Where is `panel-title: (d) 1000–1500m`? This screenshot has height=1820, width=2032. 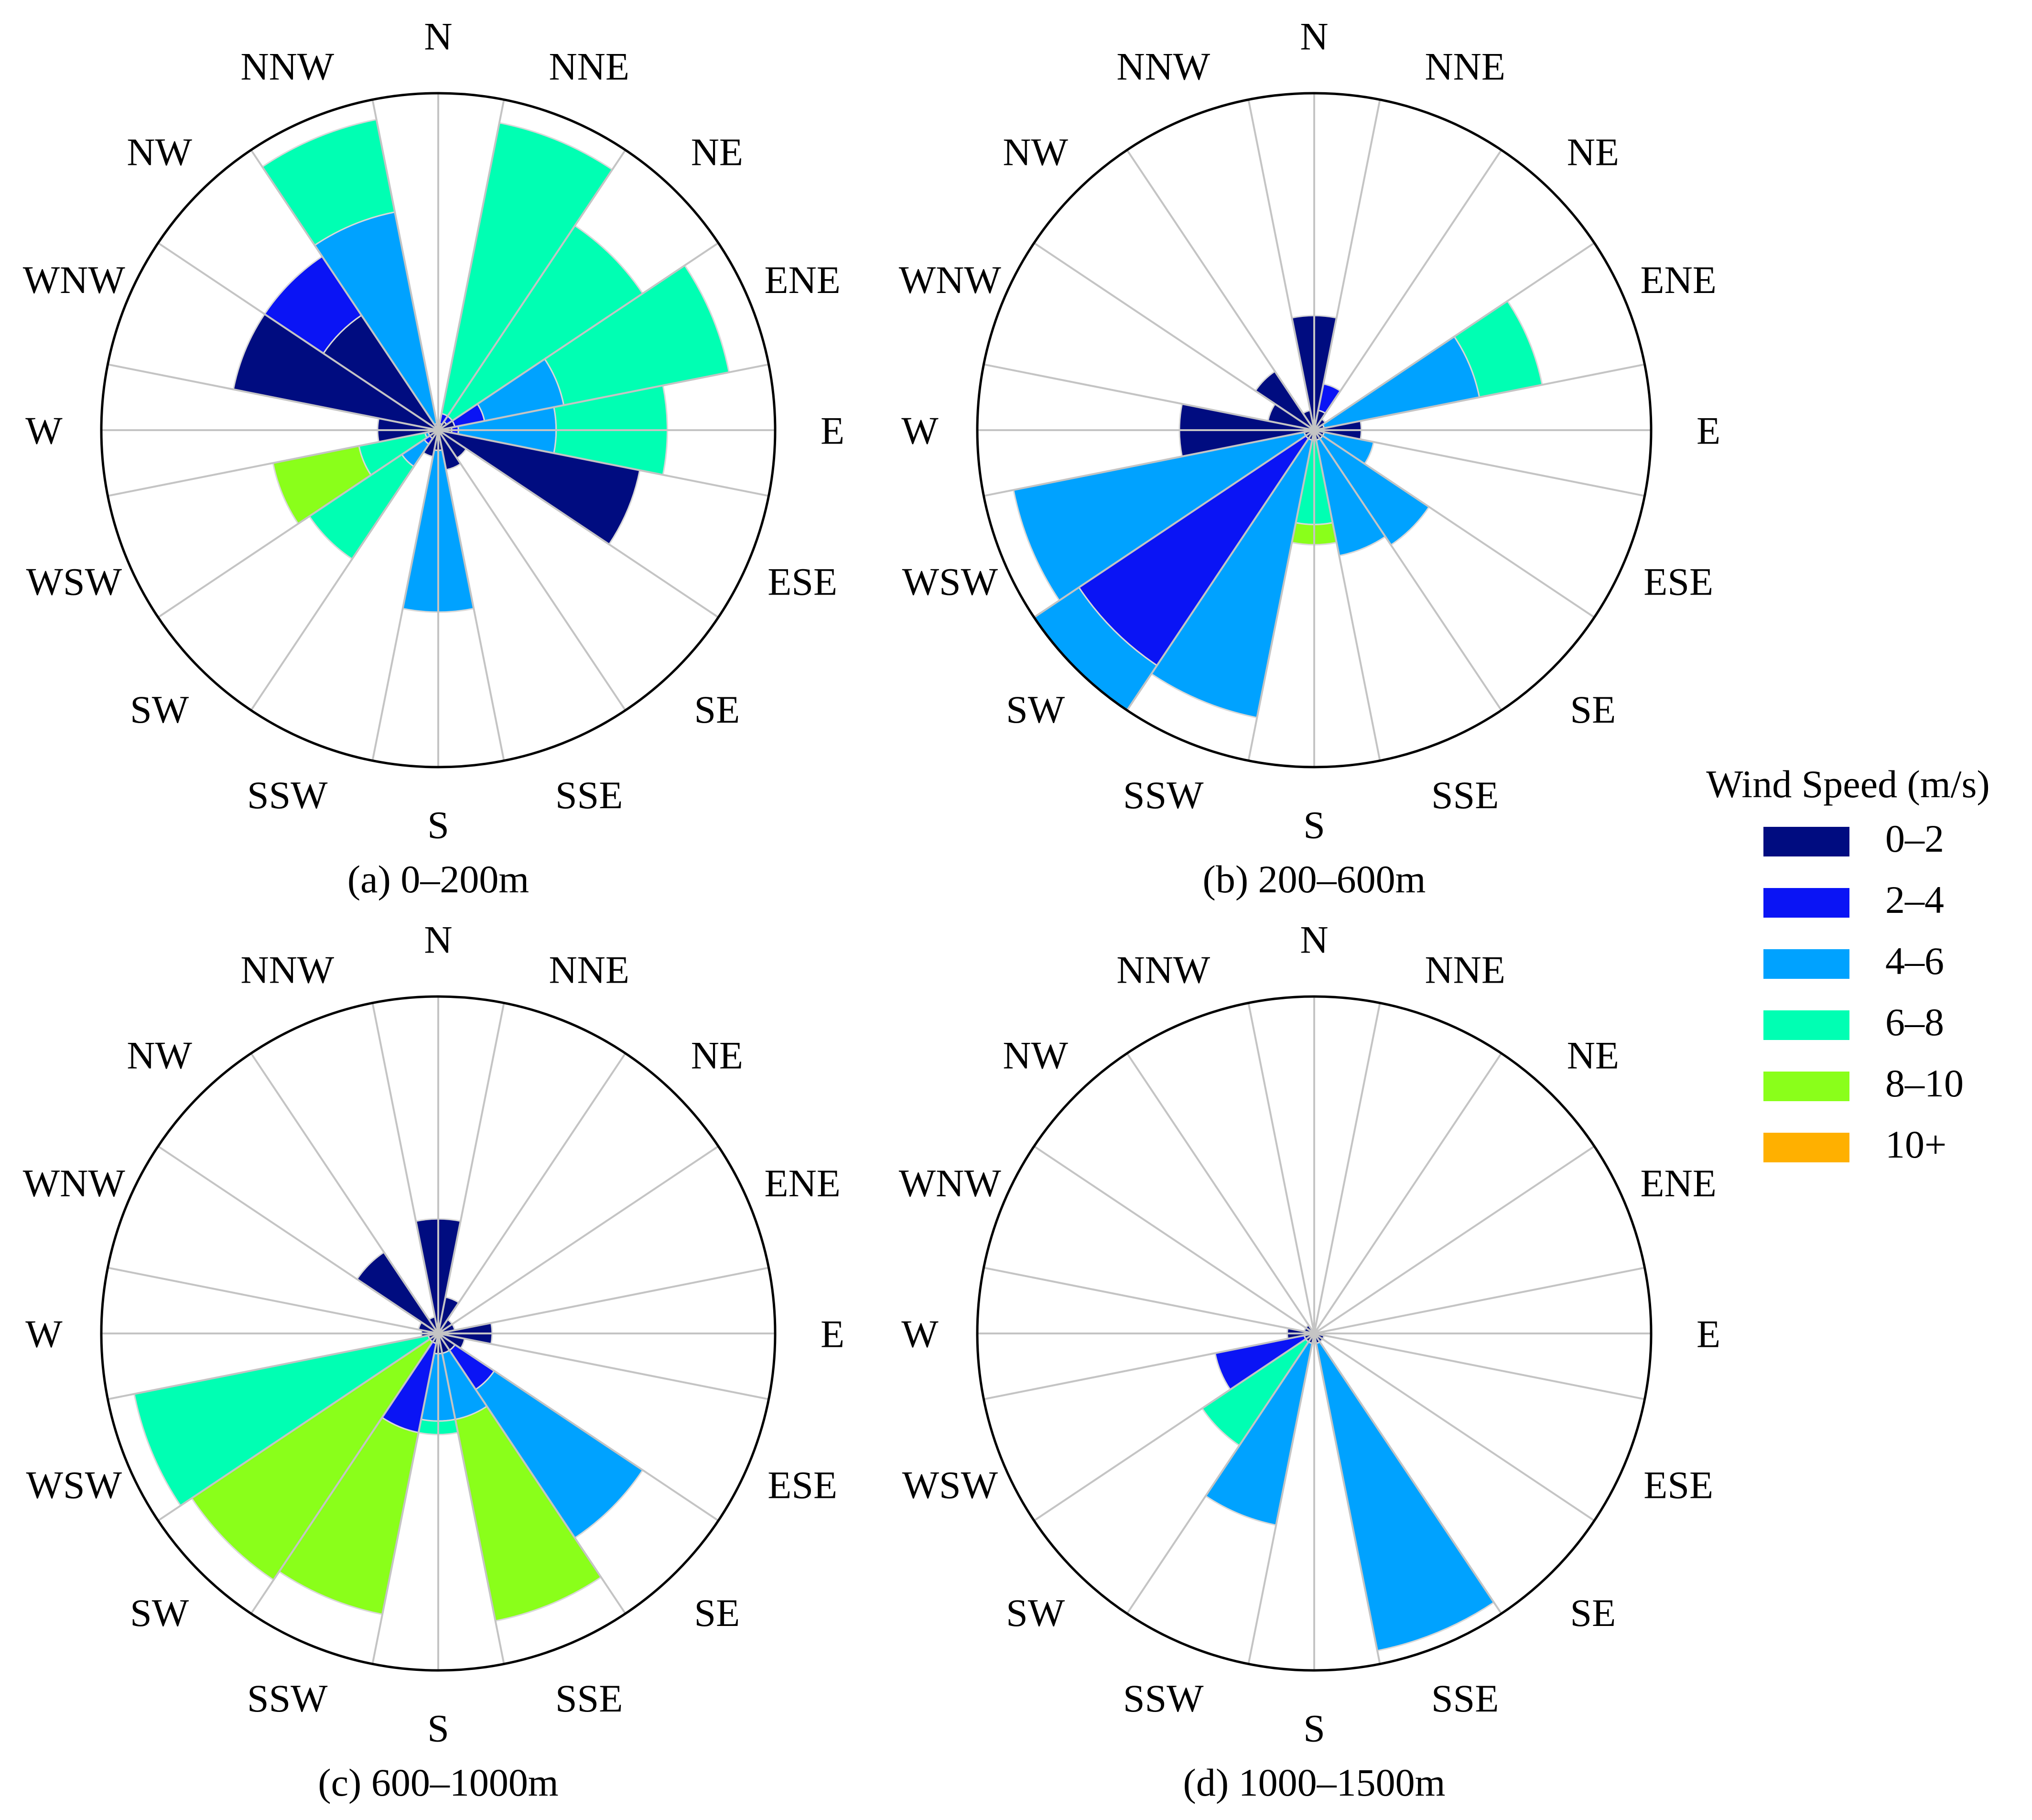 panel-title: (d) 1000–1500m is located at coordinates (1314, 1783).